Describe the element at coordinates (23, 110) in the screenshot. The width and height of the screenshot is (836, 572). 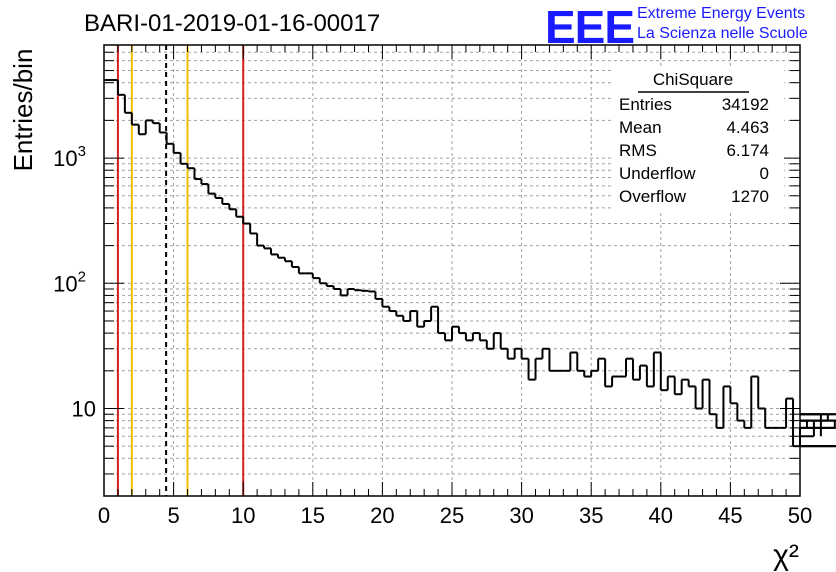
I see `y-axis-label: Entries/bin` at that location.